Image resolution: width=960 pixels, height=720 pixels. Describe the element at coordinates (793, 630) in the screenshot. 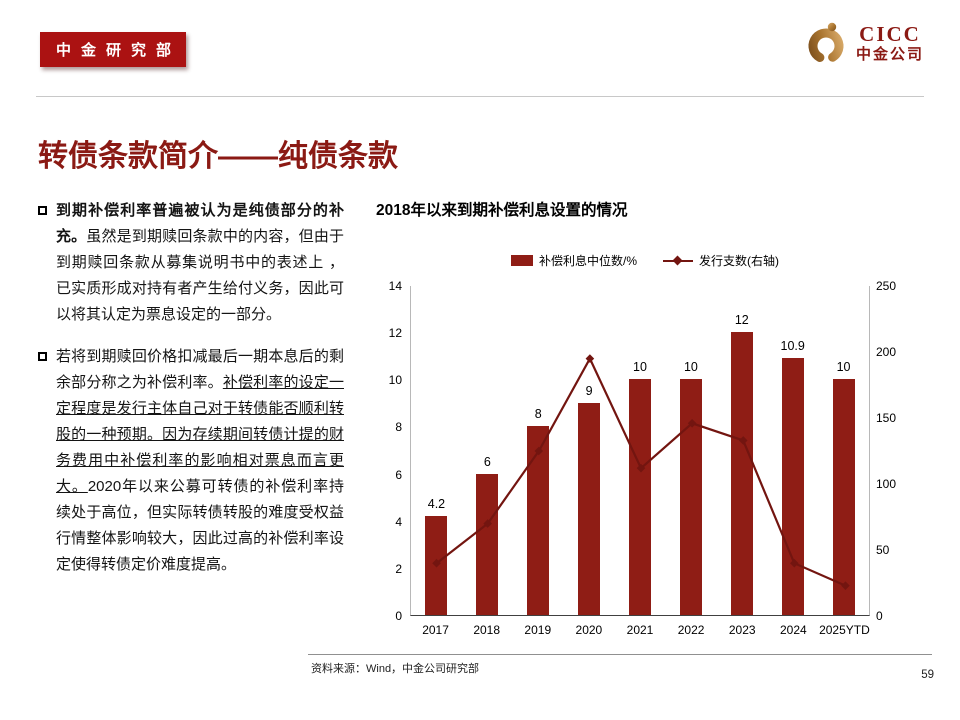

I see `x-axis-label: 2024` at that location.